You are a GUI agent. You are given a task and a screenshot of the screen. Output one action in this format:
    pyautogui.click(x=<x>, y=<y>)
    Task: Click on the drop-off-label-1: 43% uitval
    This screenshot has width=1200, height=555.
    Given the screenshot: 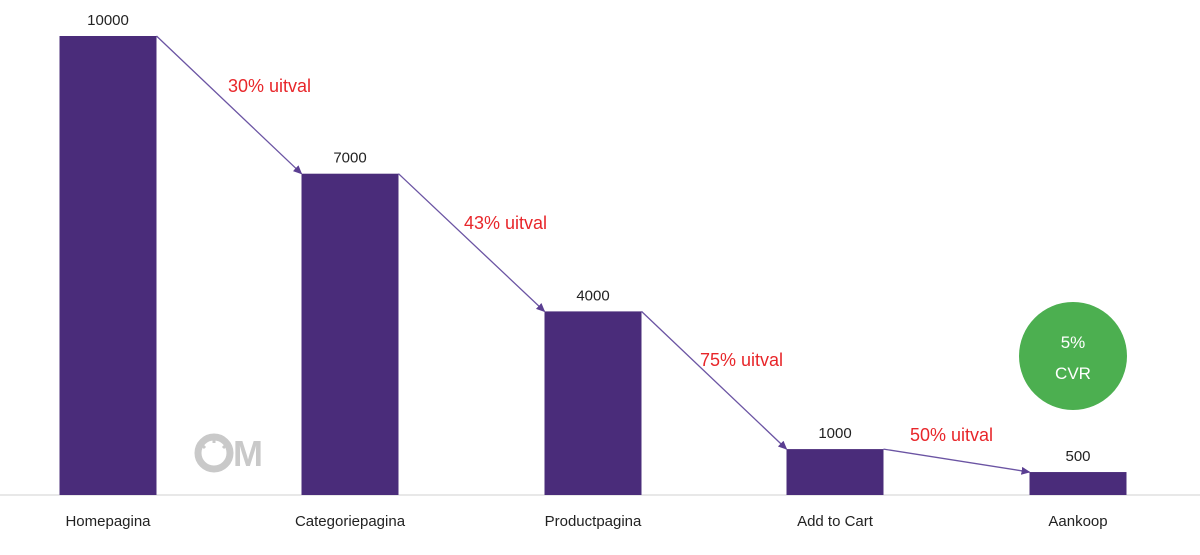 What is the action you would take?
    pyautogui.click(x=505, y=223)
    